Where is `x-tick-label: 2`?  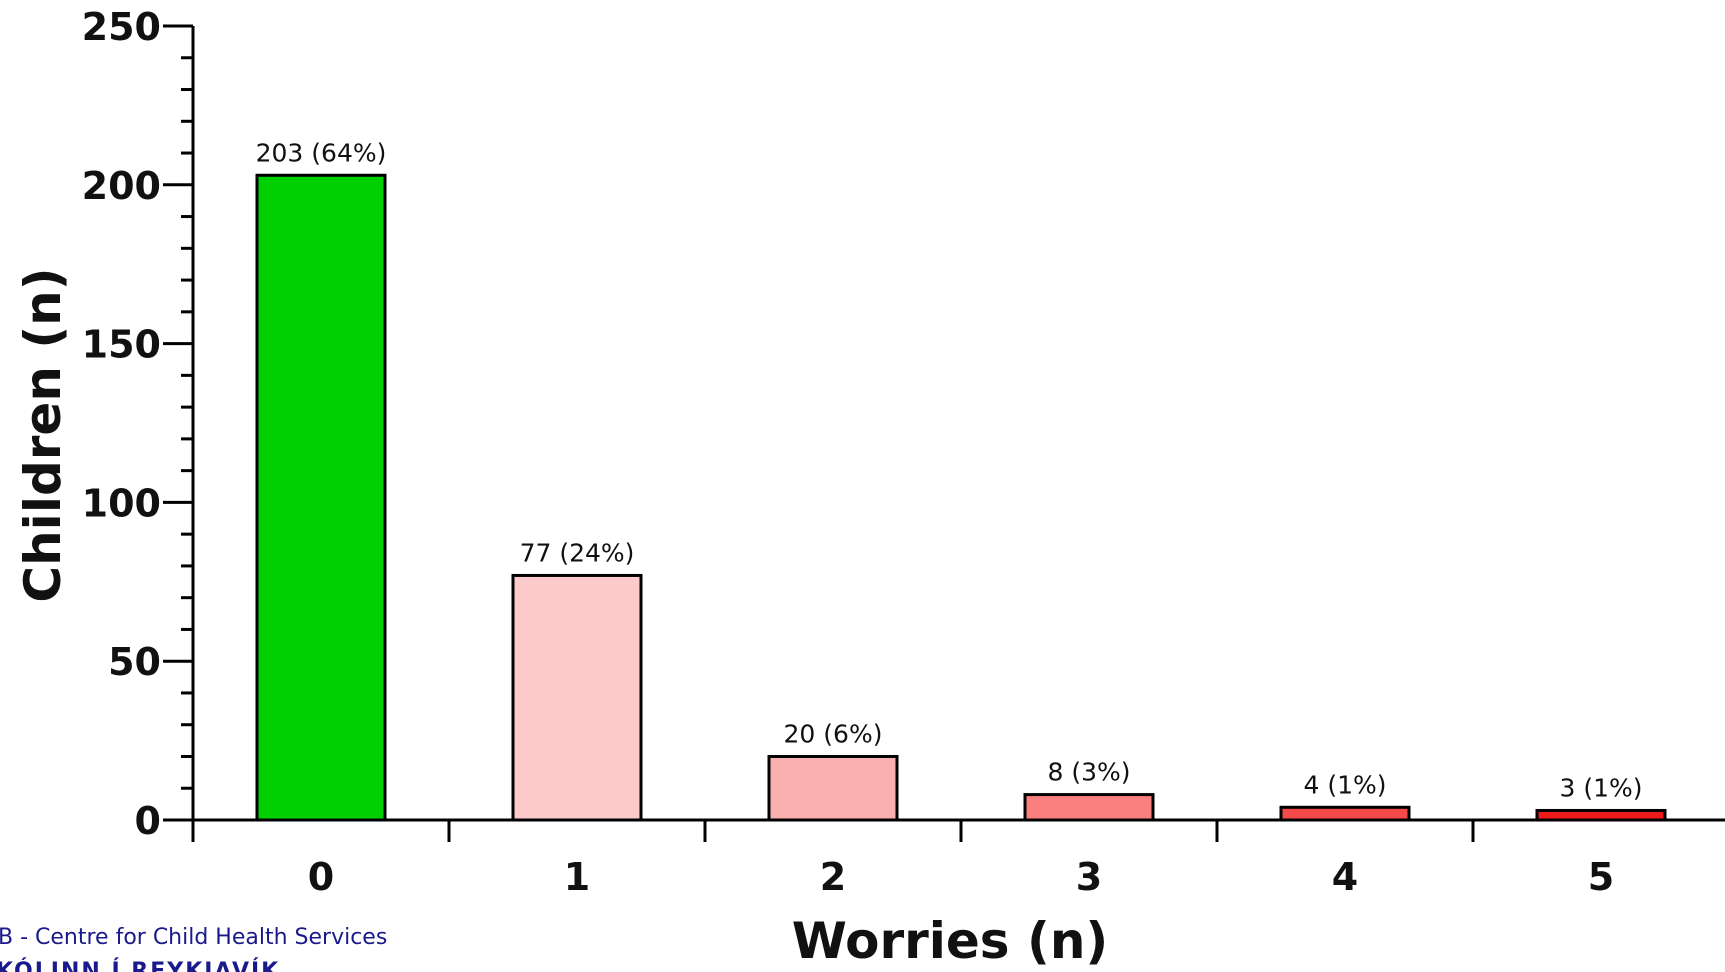
x-tick-label: 2 is located at coordinates (833, 877).